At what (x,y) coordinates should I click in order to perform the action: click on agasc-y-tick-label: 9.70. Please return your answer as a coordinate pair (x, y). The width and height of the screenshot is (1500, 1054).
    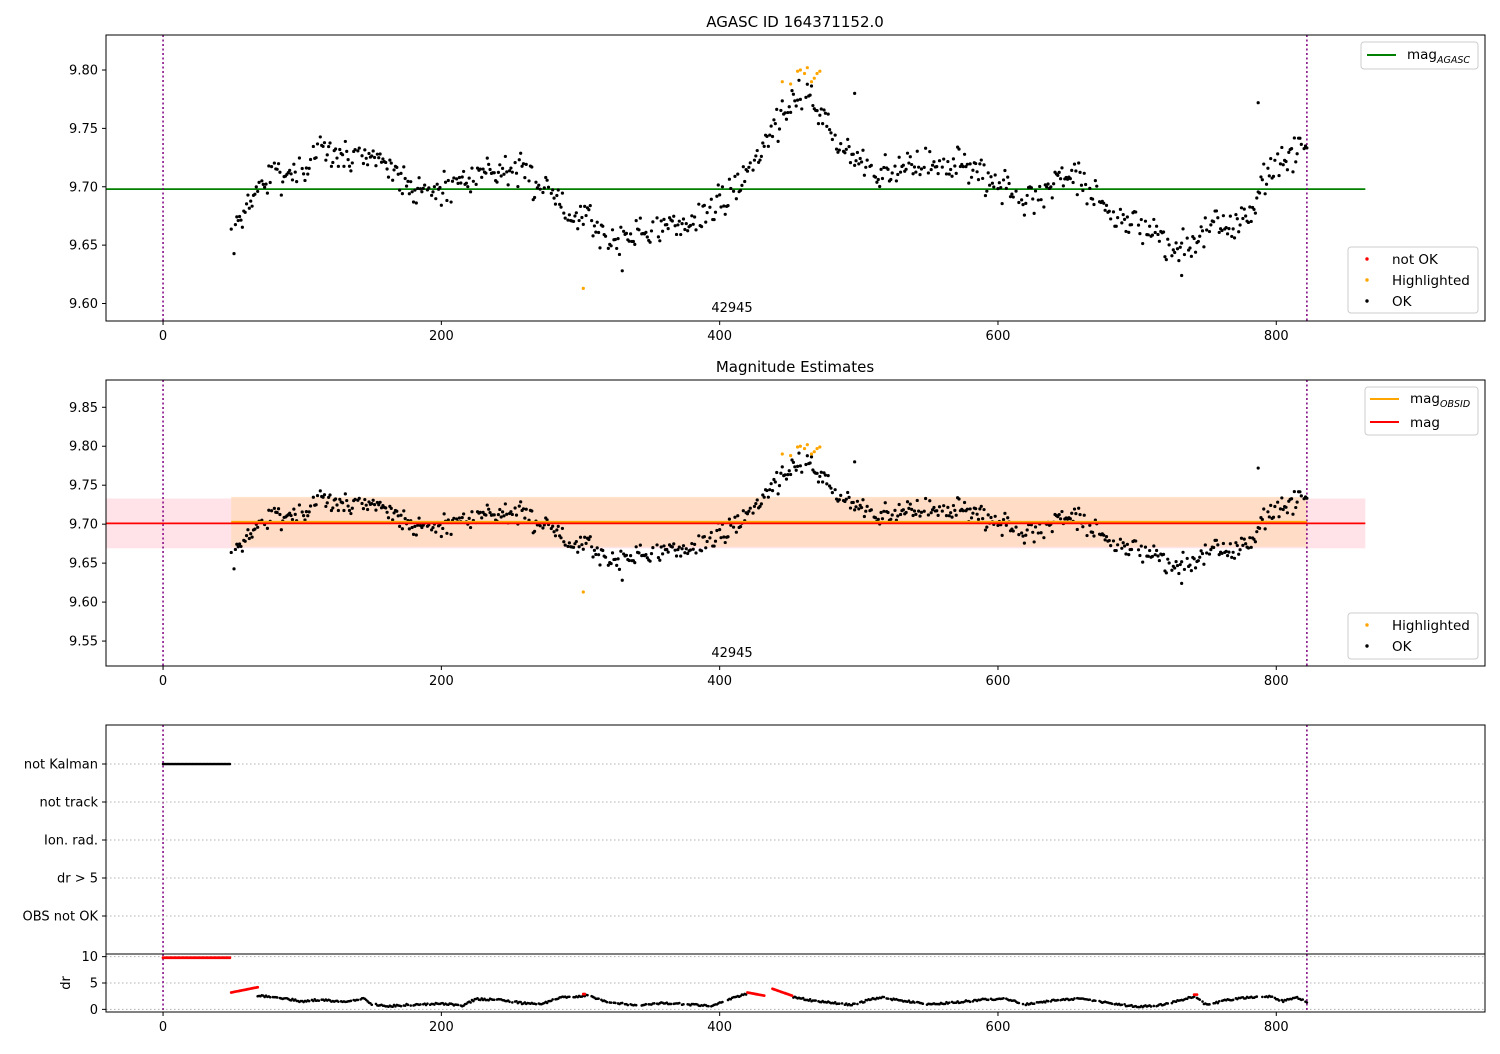
    Looking at the image, I should click on (83, 187).